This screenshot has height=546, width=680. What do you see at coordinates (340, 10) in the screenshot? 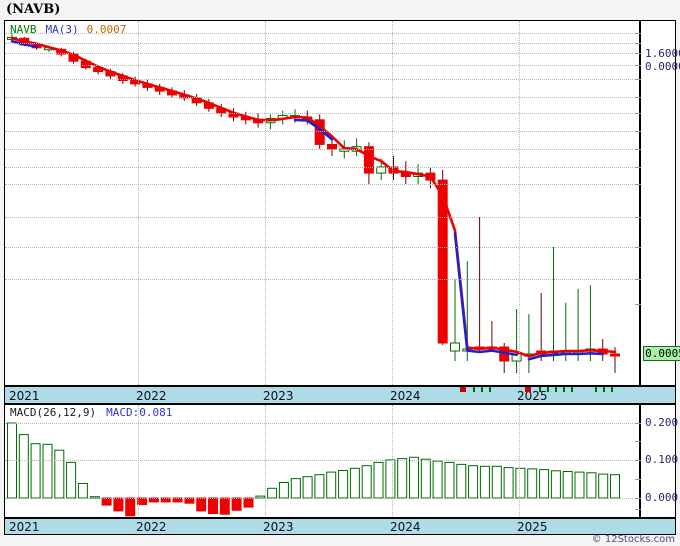
I see `chart-header: (NAVB)` at bounding box center [340, 10].